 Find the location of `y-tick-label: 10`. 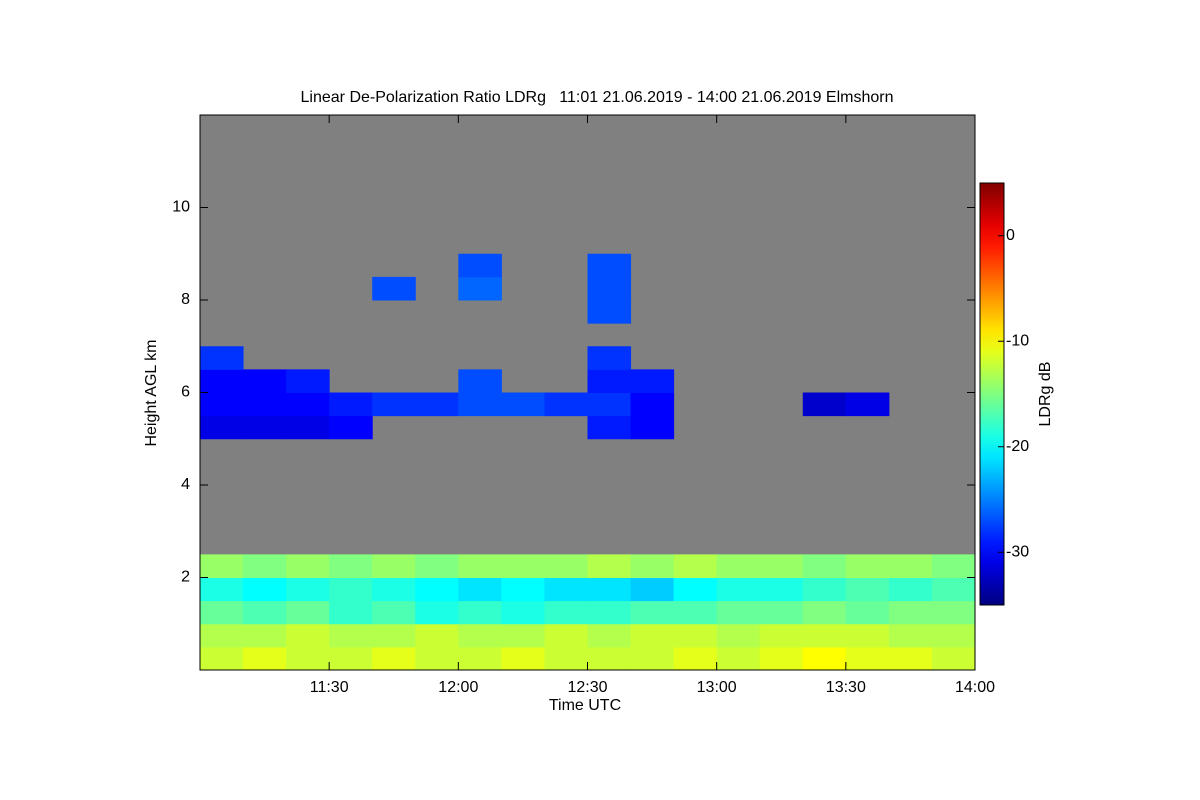

y-tick-label: 10 is located at coordinates (181, 207).